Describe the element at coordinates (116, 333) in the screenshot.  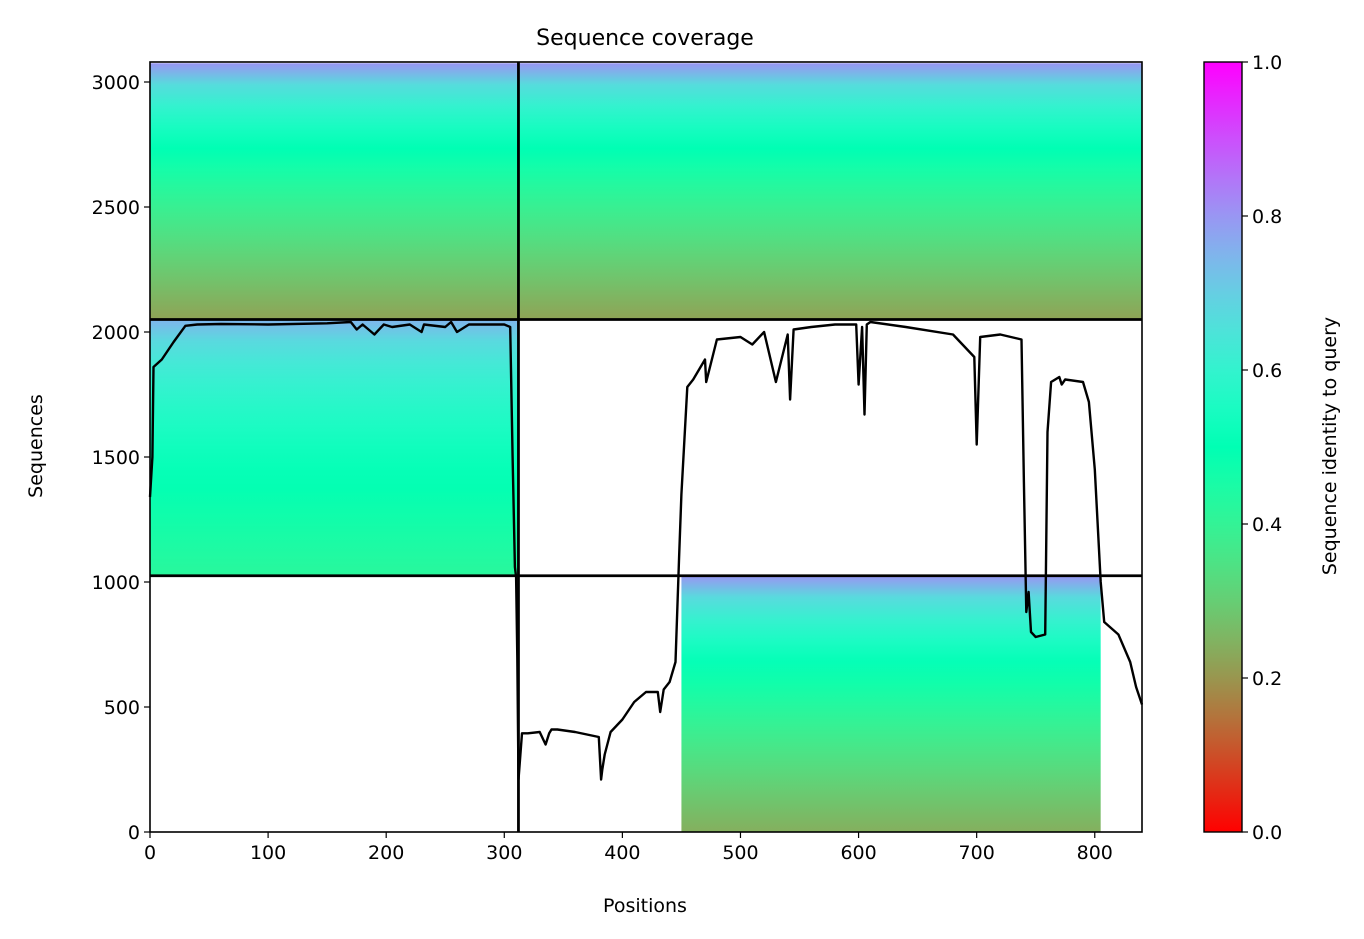
I see `y-tick-label: 2000` at that location.